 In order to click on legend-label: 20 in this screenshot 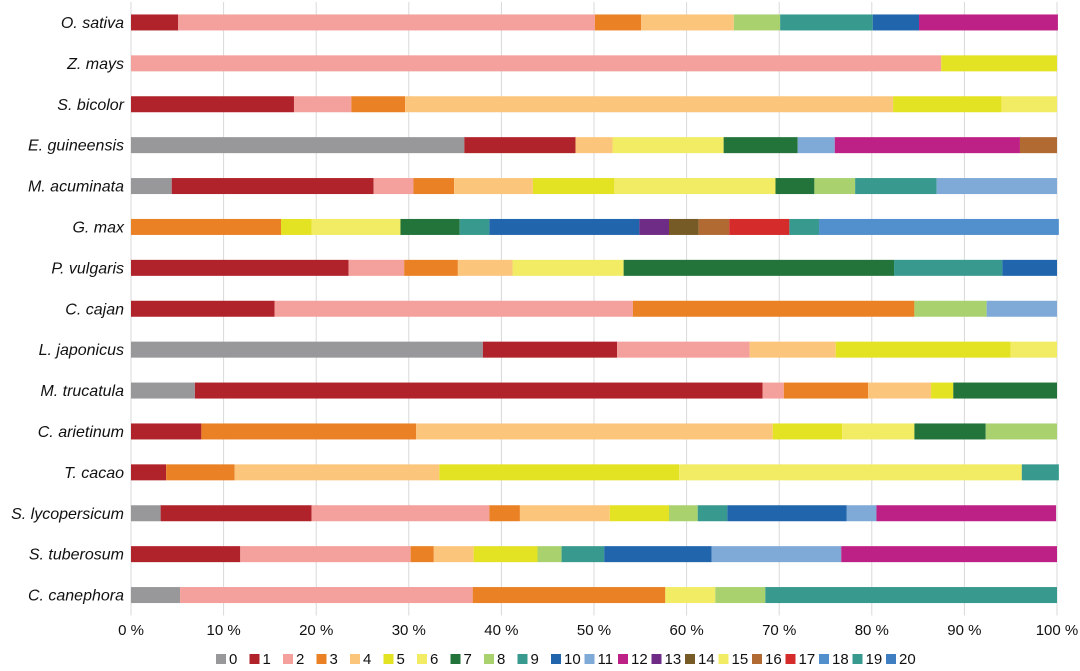, I will do `click(907, 659)`.